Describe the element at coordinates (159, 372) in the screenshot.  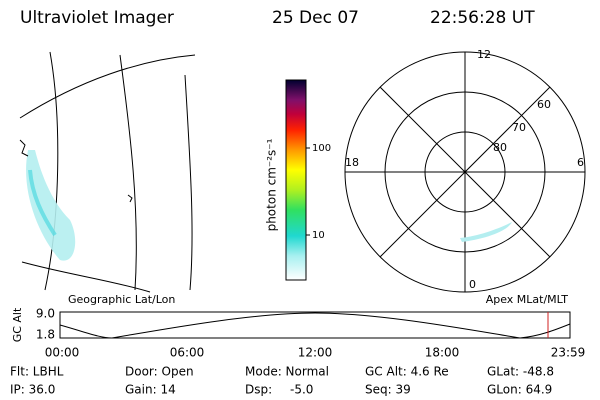
I see `footer-field: Door: Open` at that location.